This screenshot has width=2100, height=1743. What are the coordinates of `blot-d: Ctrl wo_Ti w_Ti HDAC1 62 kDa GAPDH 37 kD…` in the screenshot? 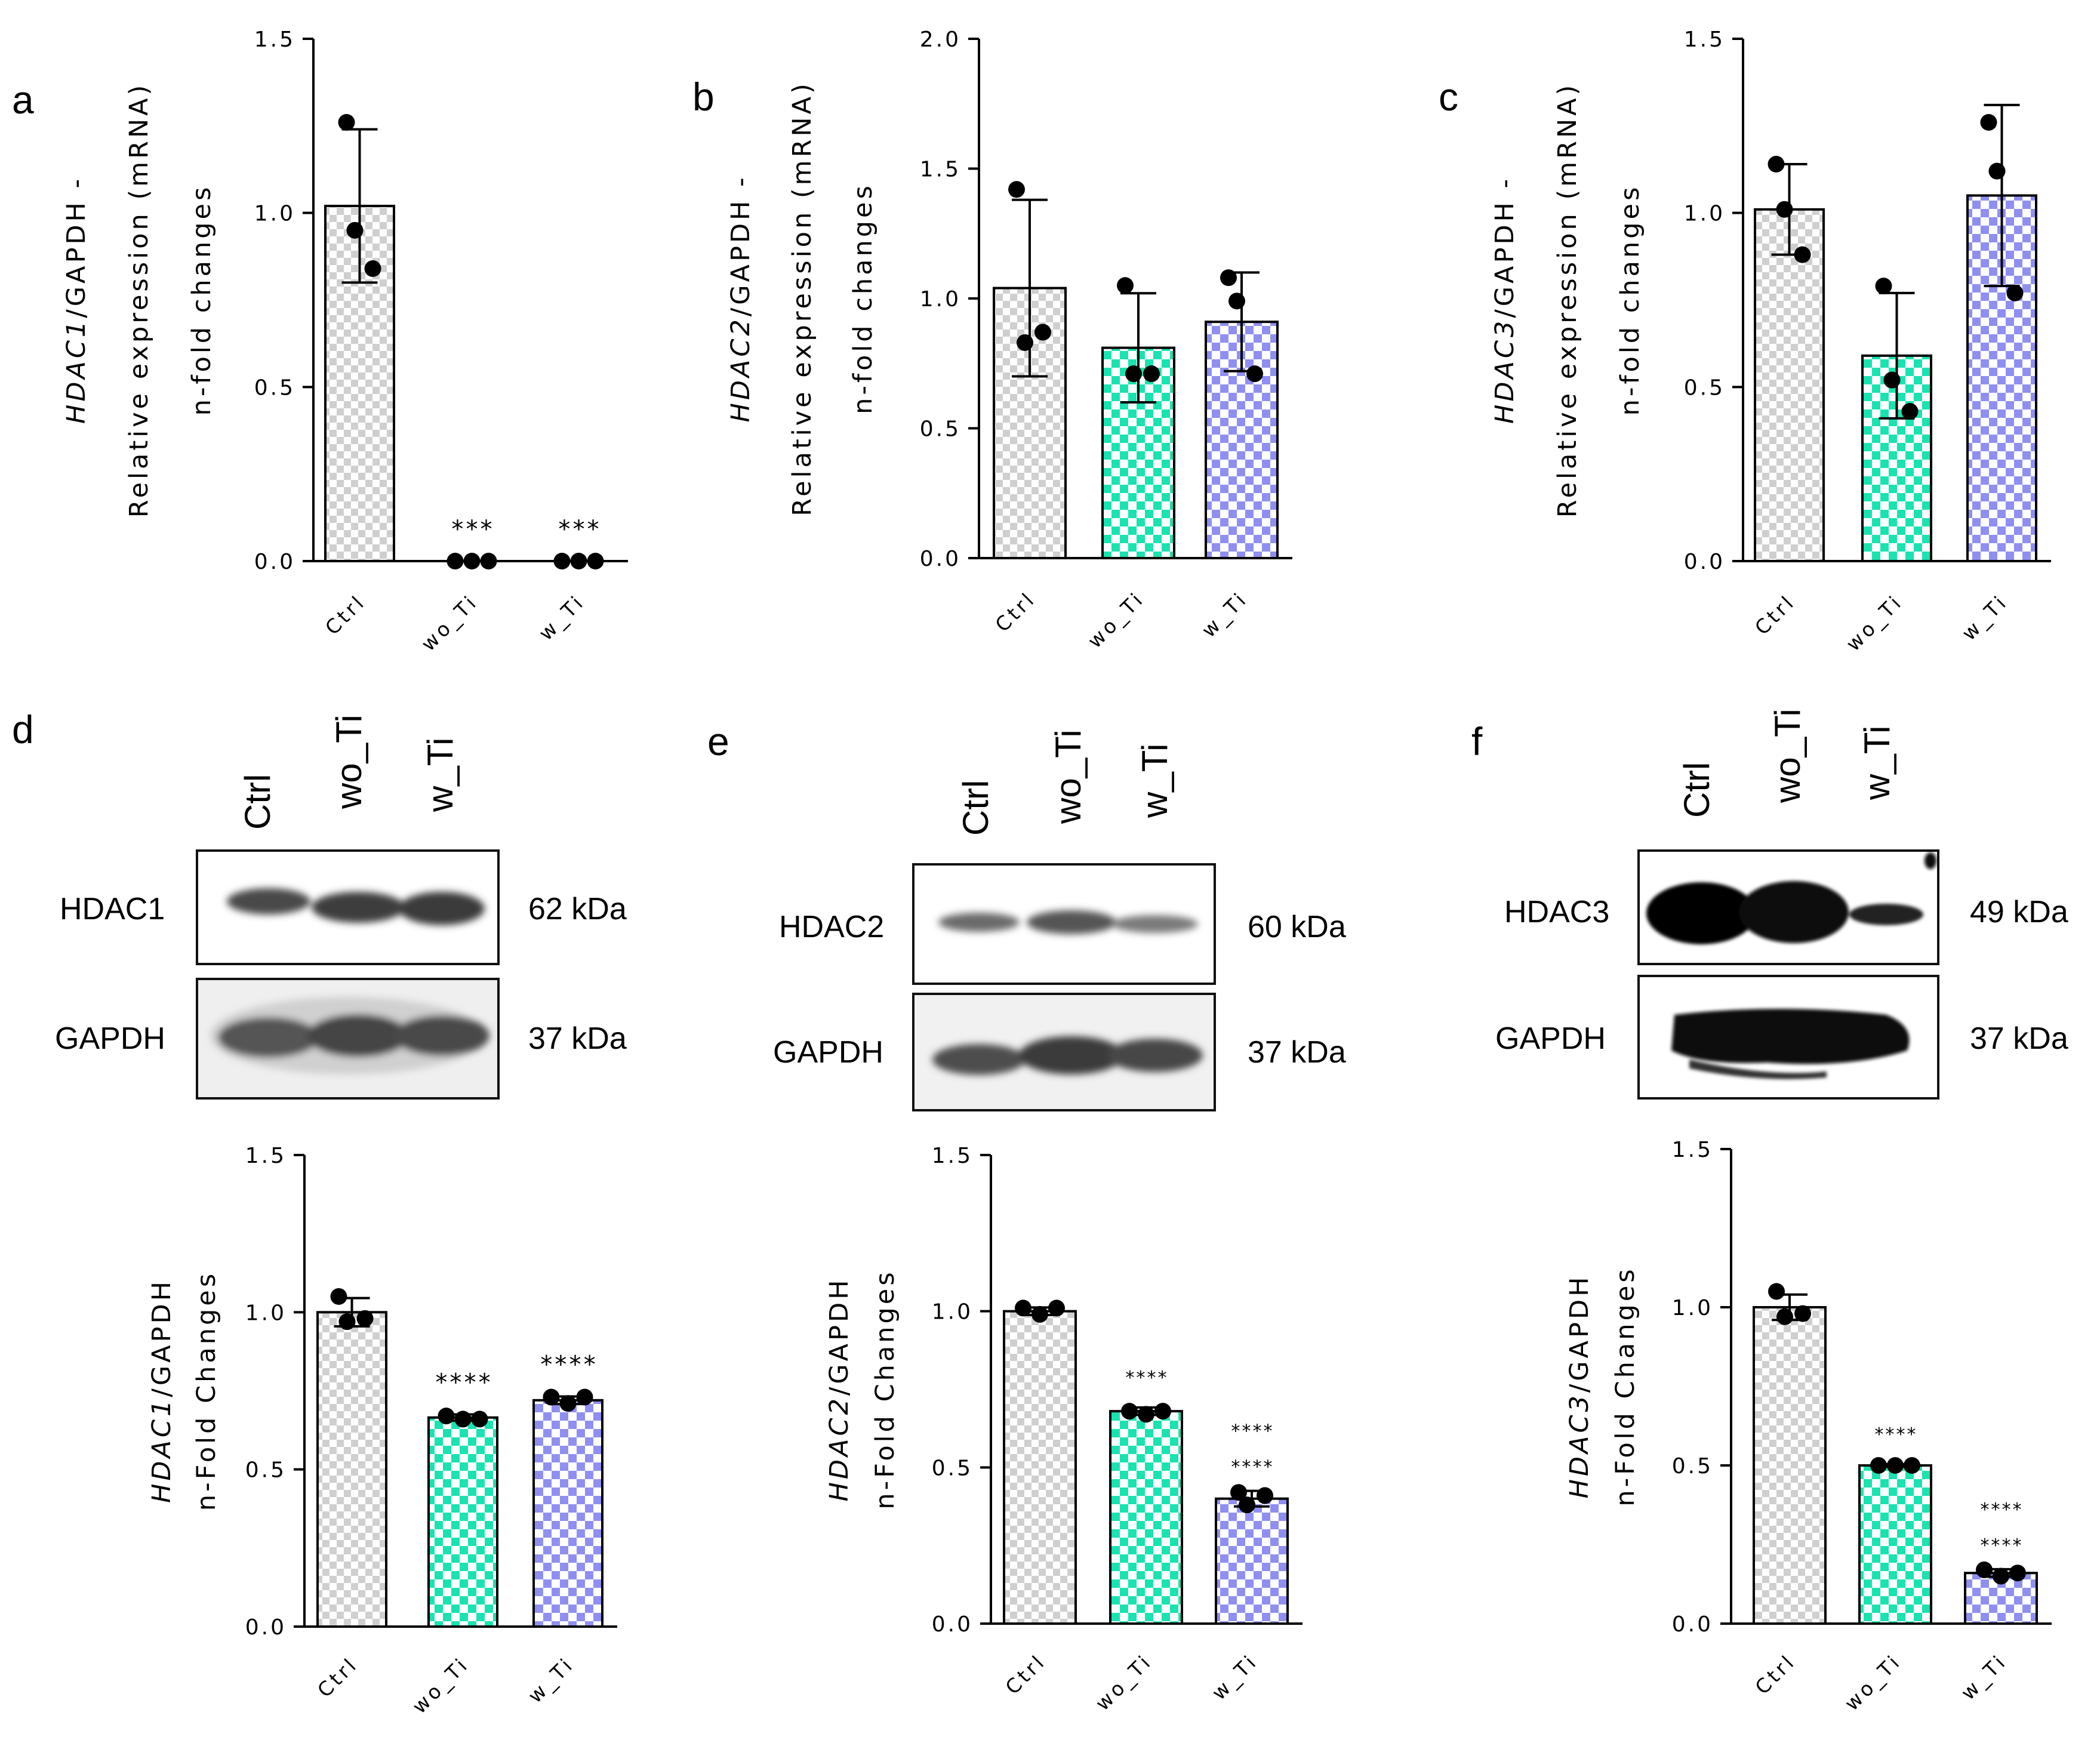 It's located at (341, 907).